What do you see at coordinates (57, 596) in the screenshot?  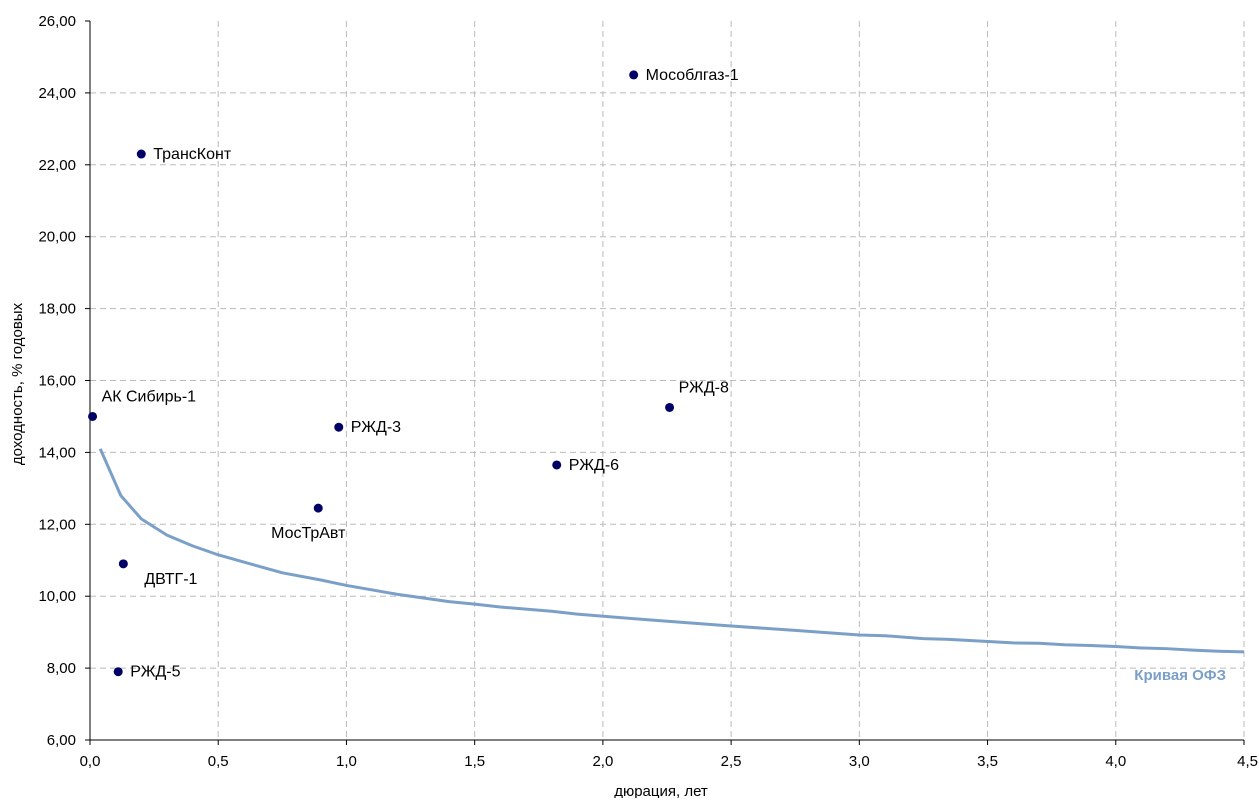 I see `y-tick-label: 10,00` at bounding box center [57, 596].